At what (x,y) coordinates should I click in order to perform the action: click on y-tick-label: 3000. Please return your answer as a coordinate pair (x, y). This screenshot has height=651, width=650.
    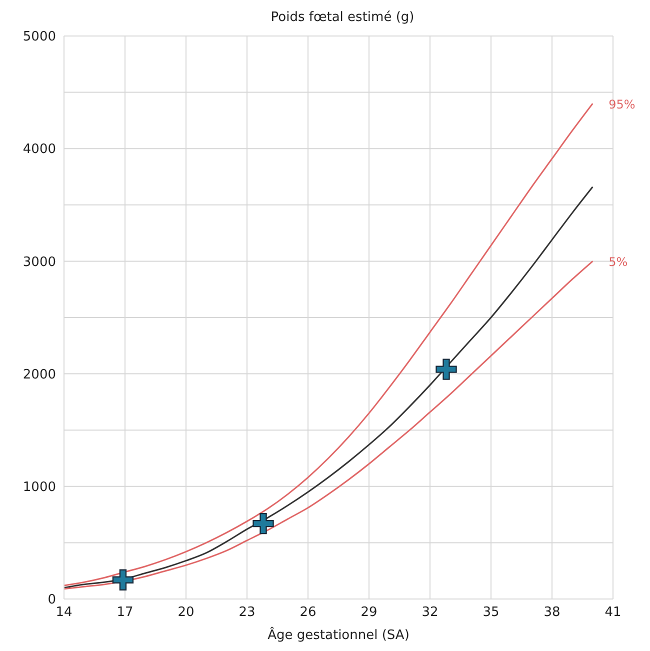
    Looking at the image, I should click on (39, 262).